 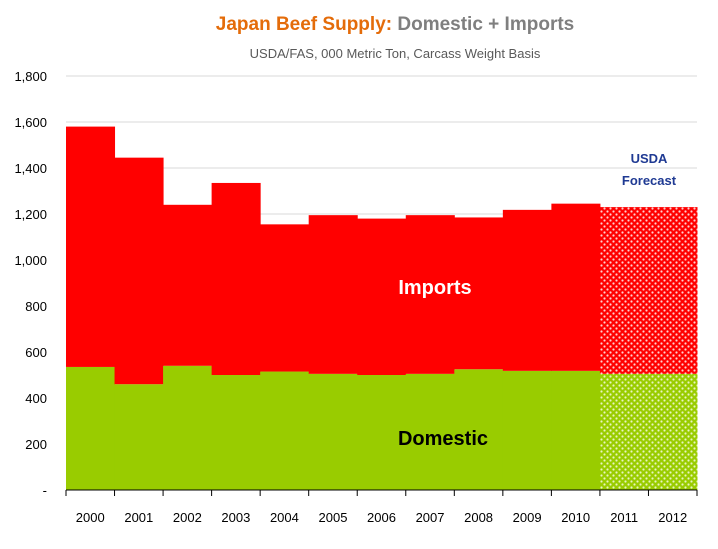 What do you see at coordinates (624, 517) in the screenshot?
I see `x-tick-label: 2011` at bounding box center [624, 517].